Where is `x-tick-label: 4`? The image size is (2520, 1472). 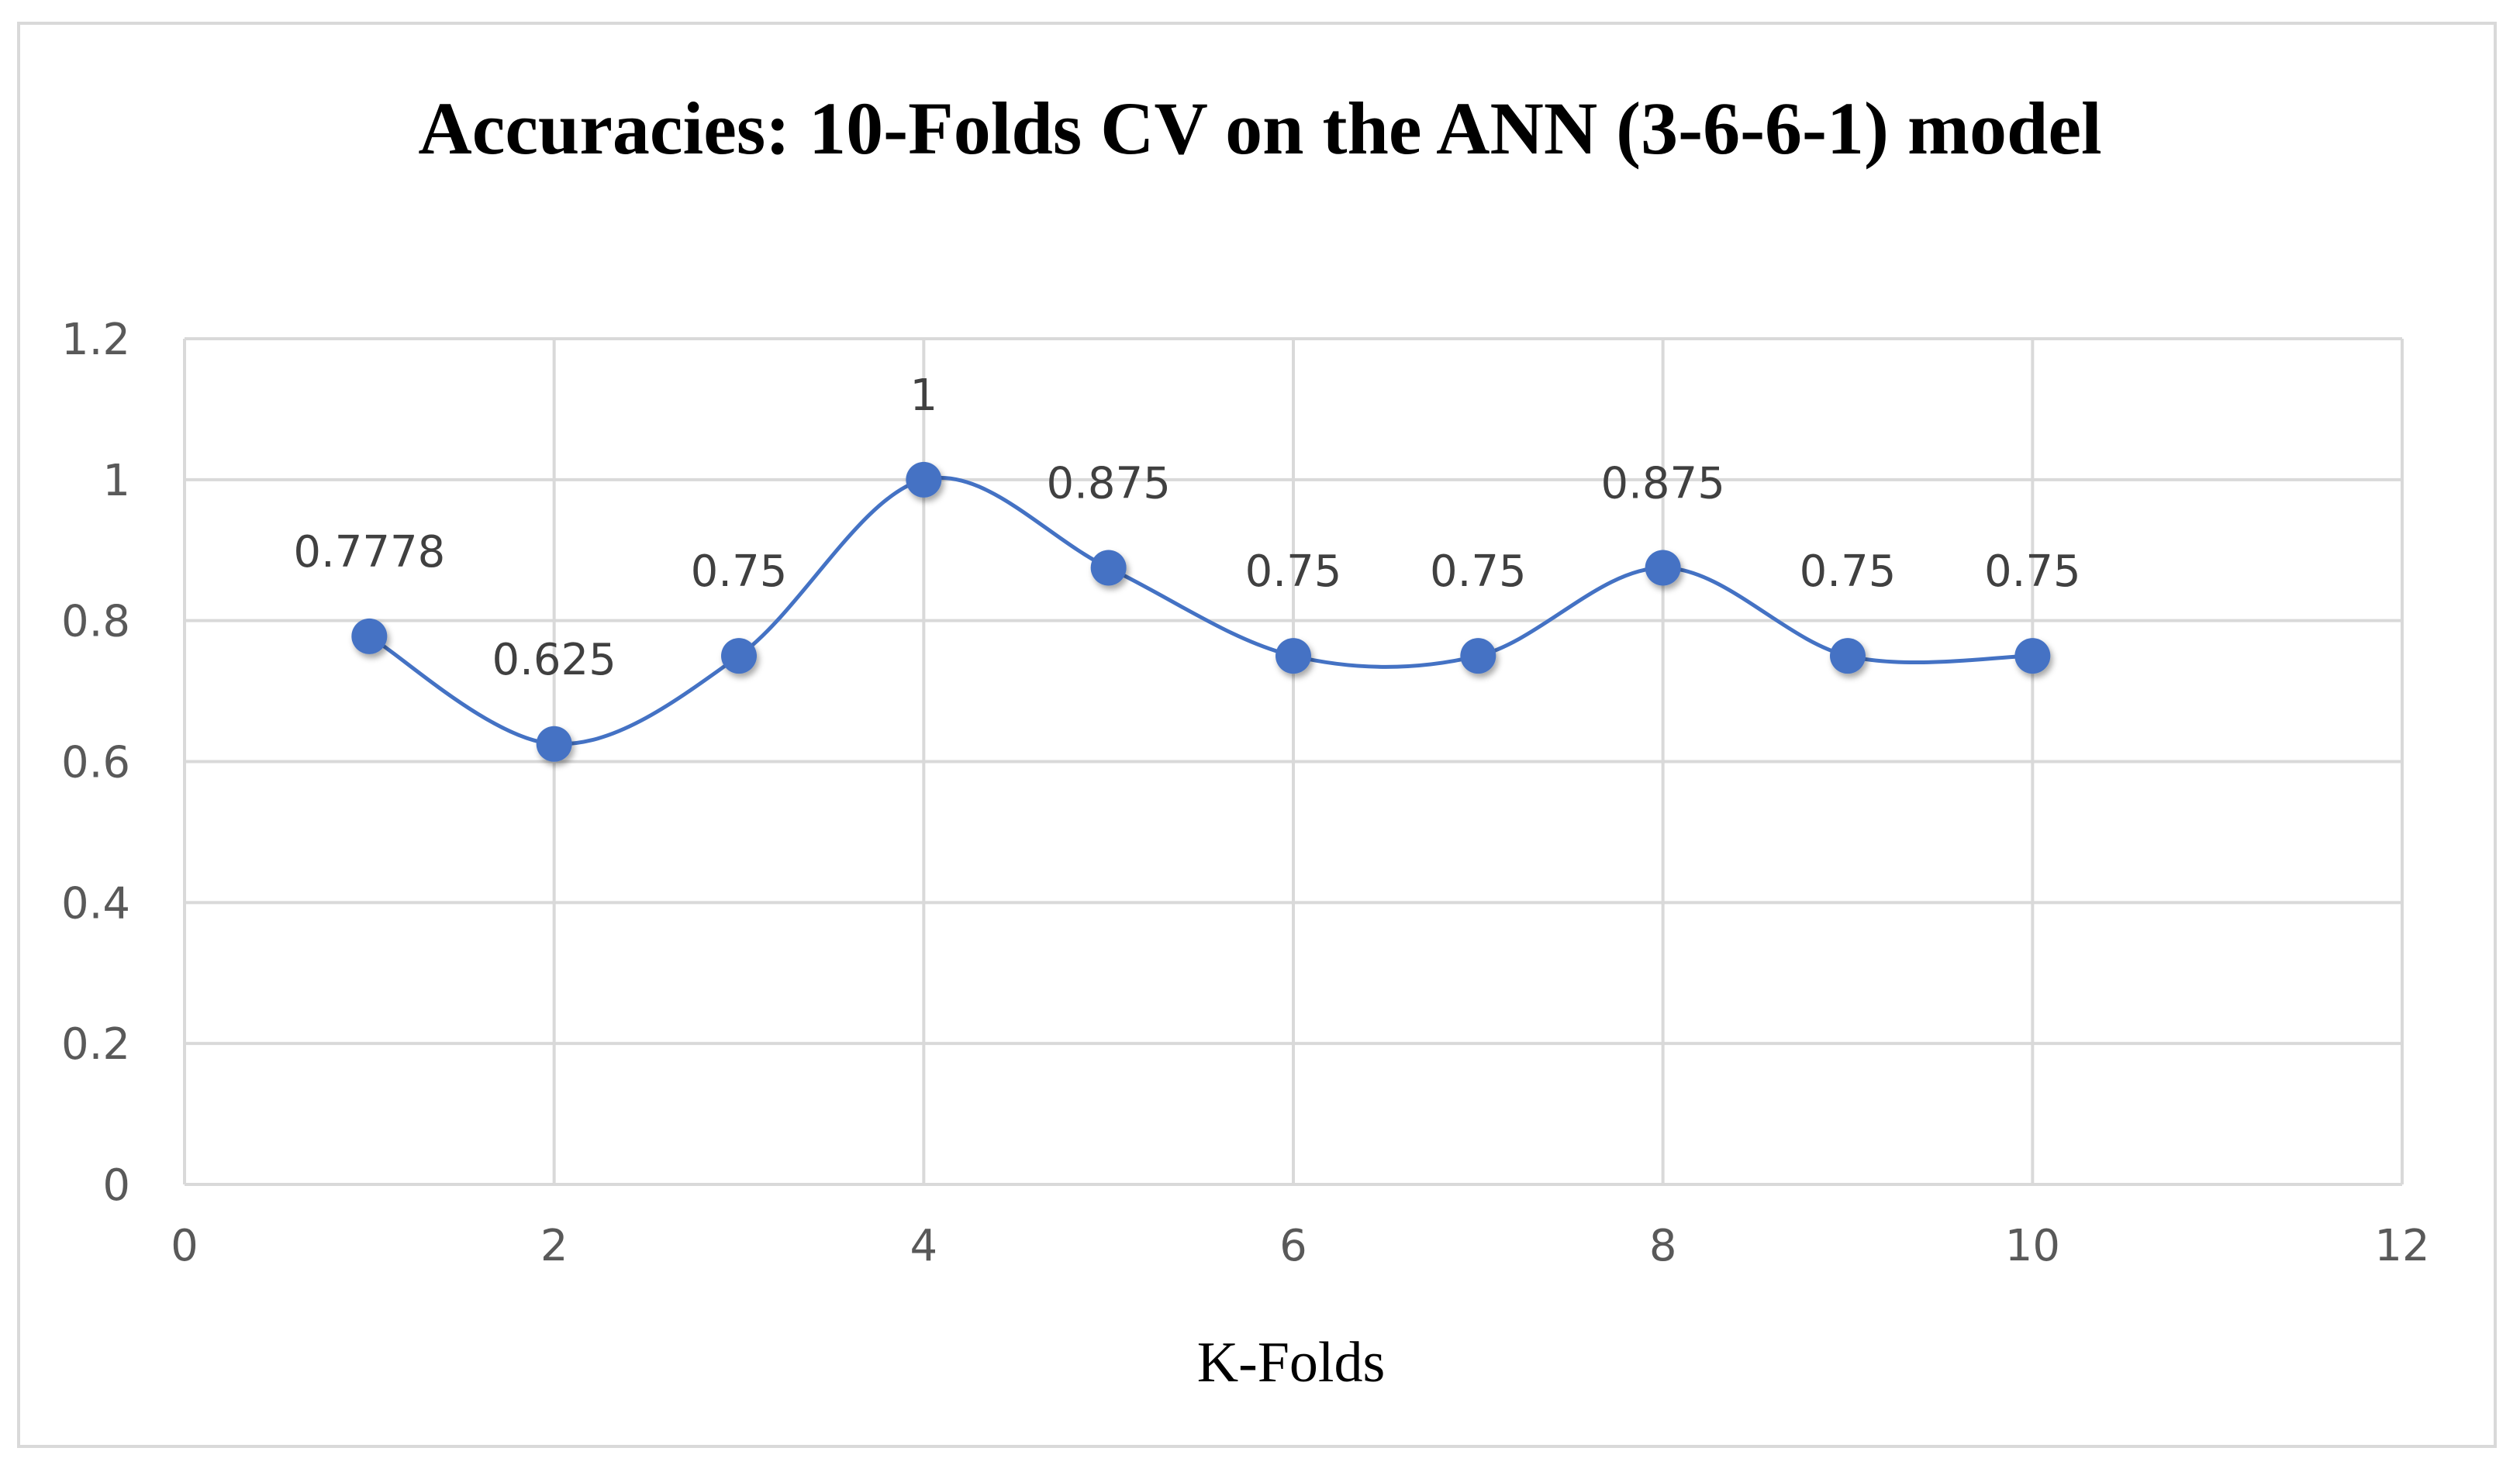 x-tick-label: 4 is located at coordinates (924, 1246).